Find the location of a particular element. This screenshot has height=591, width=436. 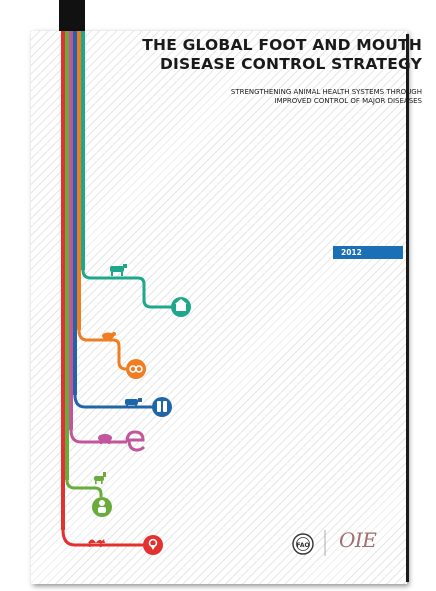

oie-logo: OIE is located at coordinates (358, 540).